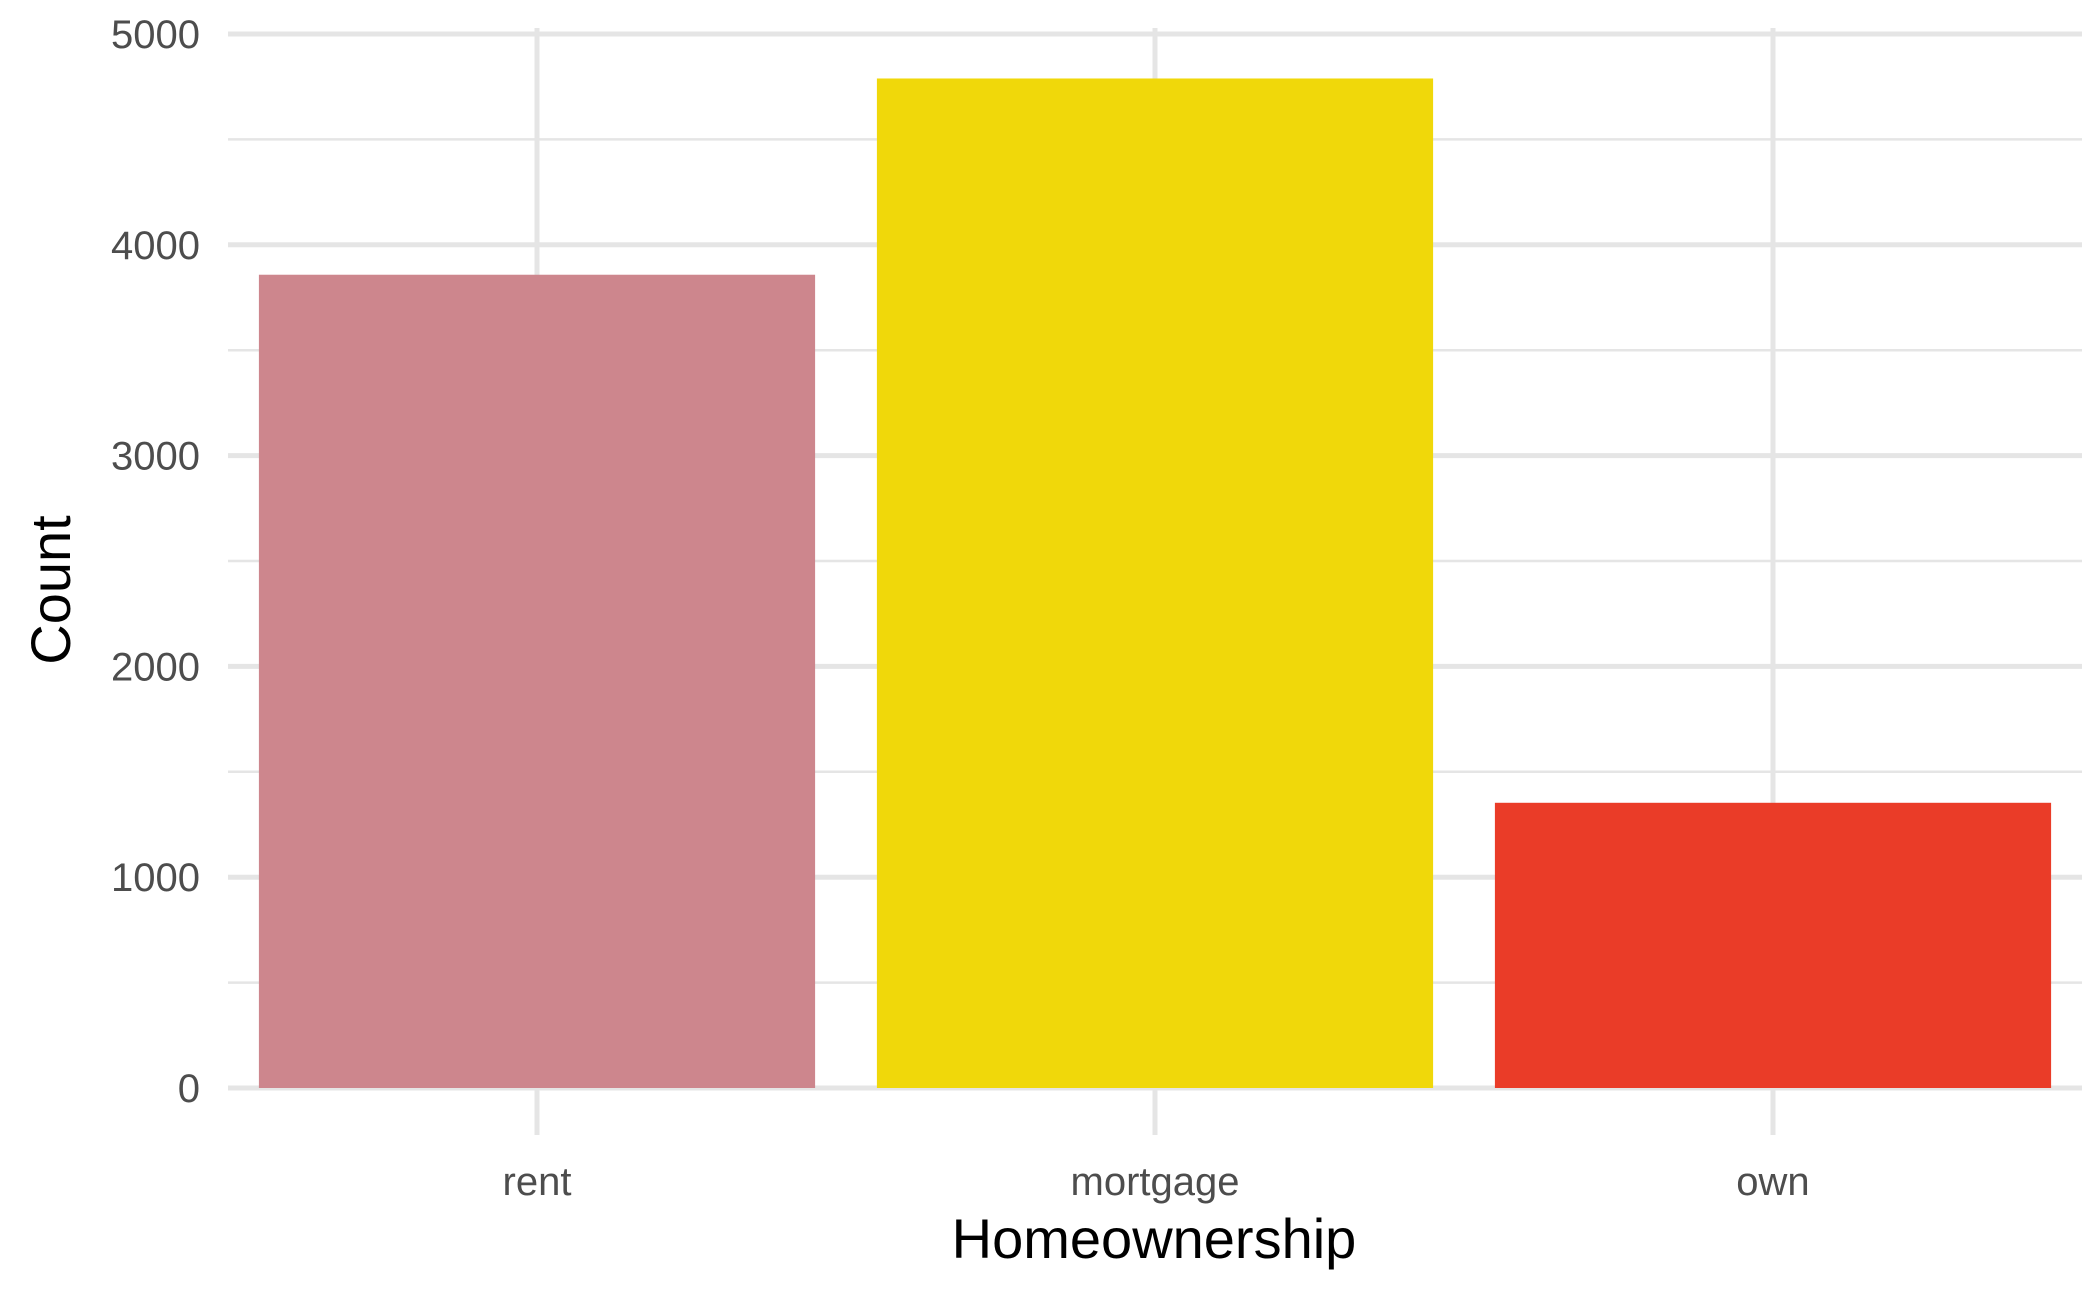  I want to click on x-tick-label: mortgage, so click(1155, 1182).